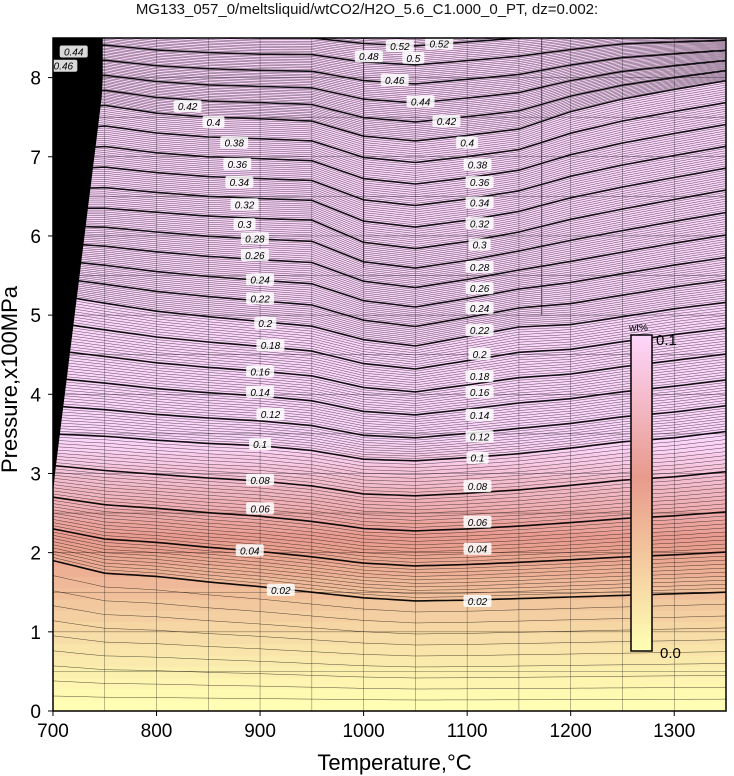  I want to click on contour-label: 0.1, so click(477, 458).